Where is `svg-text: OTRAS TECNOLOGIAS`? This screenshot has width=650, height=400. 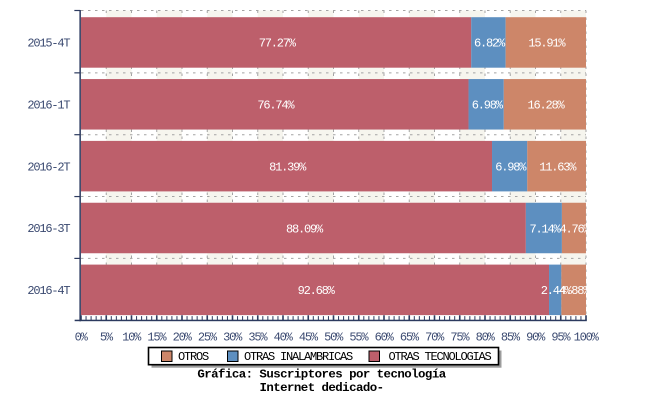
svg-text: OTRAS TECNOLOGIAS is located at coordinates (440, 357).